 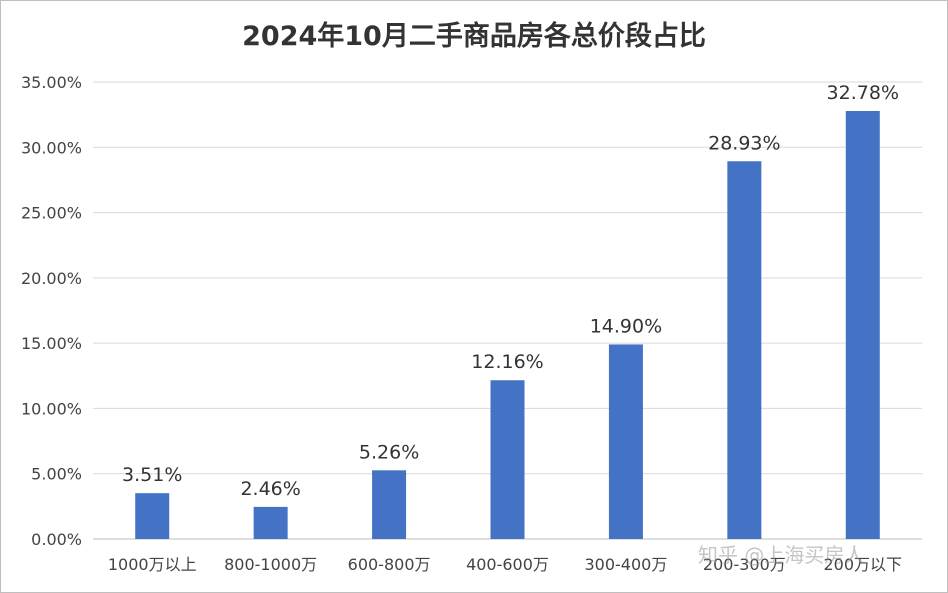 What do you see at coordinates (474, 36) in the screenshot?
I see `chart-title: 2024年10月二手商品房各总价段占比` at bounding box center [474, 36].